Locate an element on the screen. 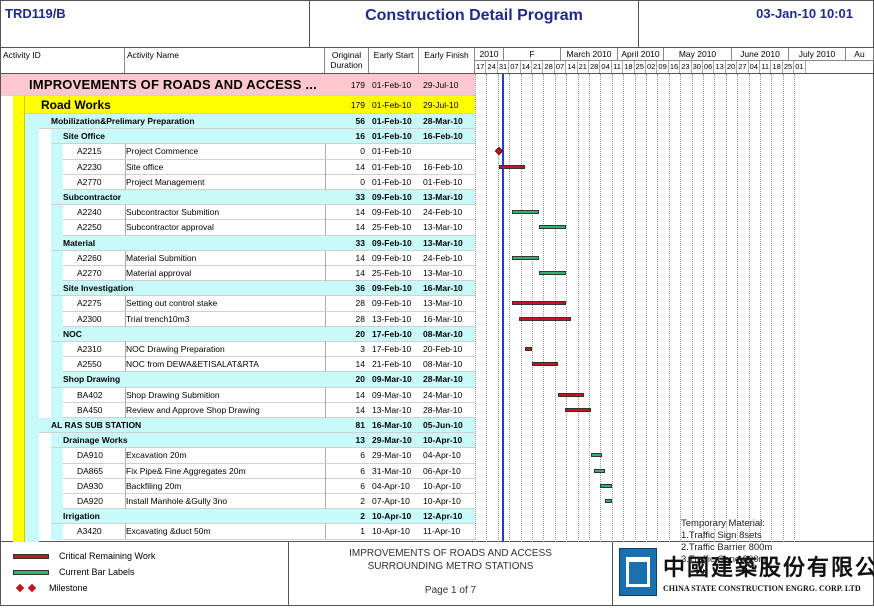 This screenshot has width=874, height=608. timescale-week: 13 is located at coordinates (720, 67).